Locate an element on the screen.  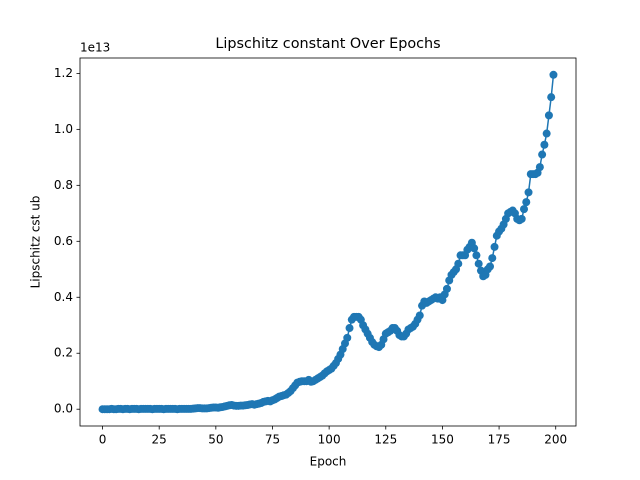
y-tick-label: 1.0 is located at coordinates (63, 129).